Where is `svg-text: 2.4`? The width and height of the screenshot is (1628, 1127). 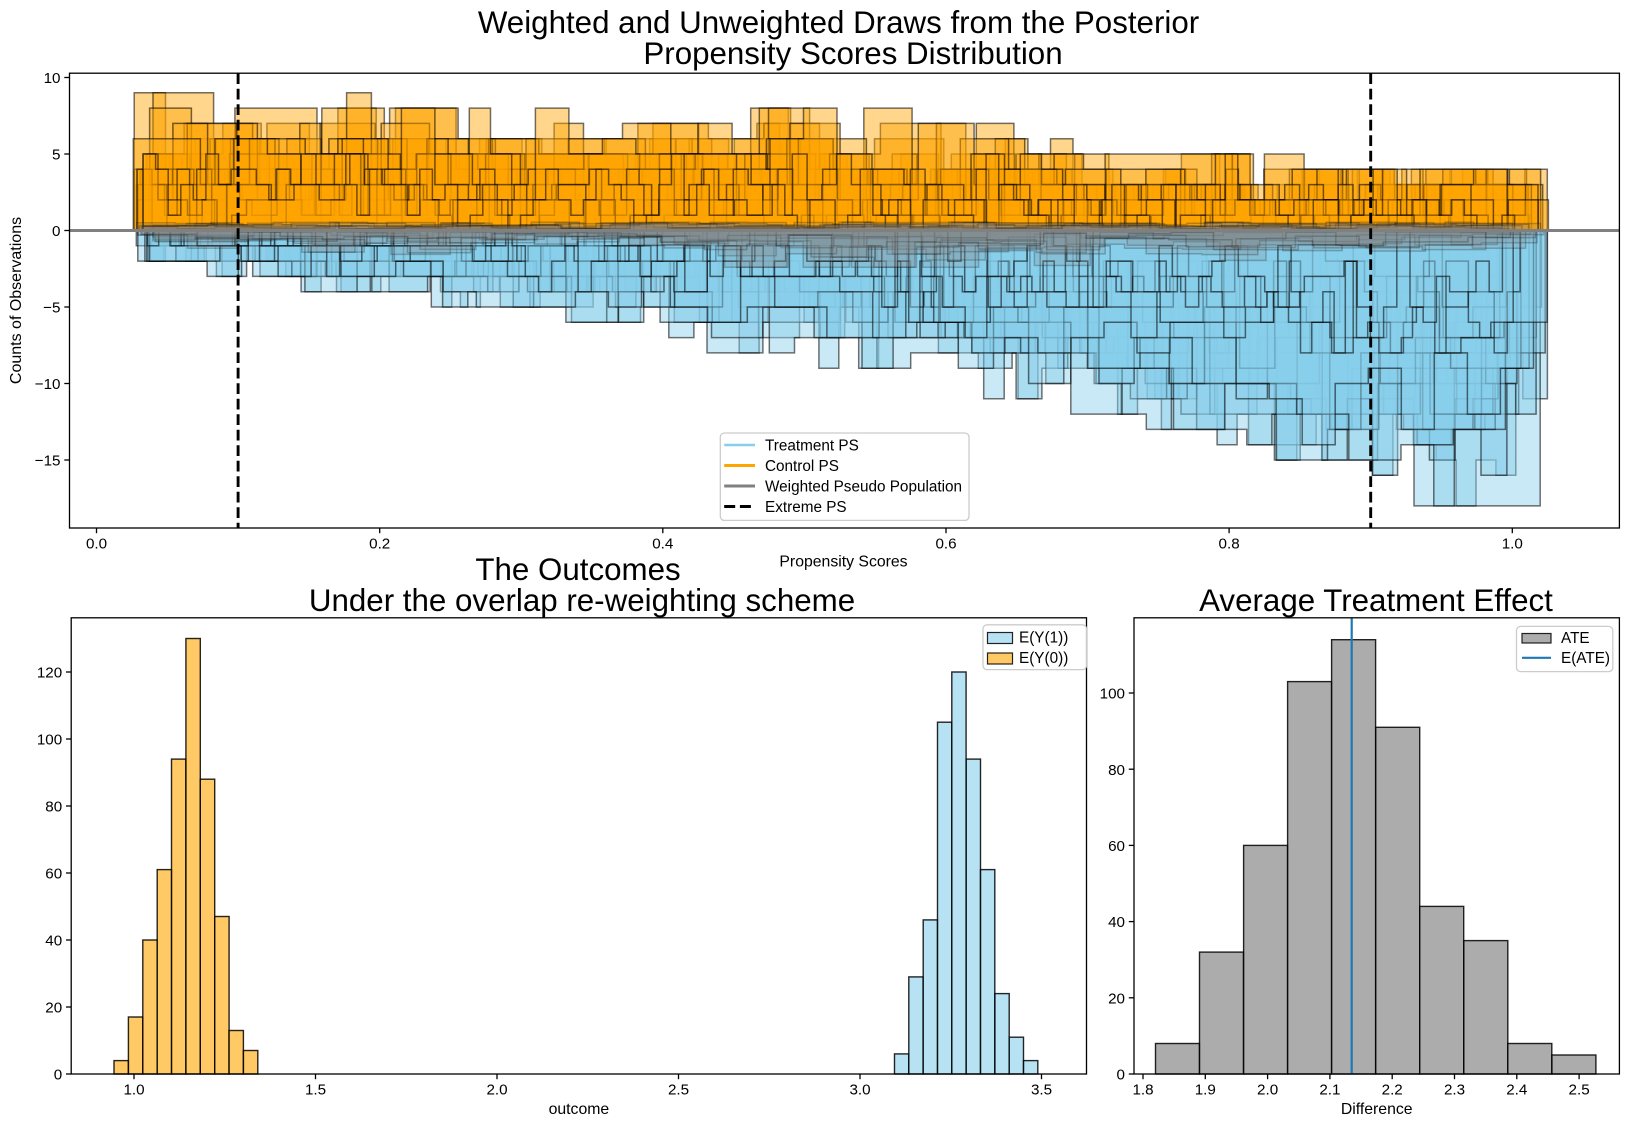
svg-text: 2.4 is located at coordinates (1516, 1090).